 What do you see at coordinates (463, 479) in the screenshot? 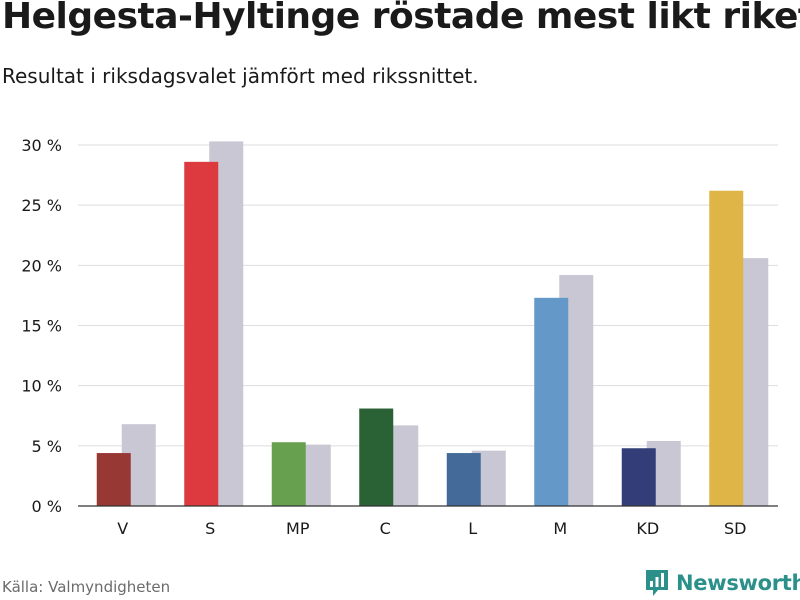
I see `bar-local-l` at bounding box center [463, 479].